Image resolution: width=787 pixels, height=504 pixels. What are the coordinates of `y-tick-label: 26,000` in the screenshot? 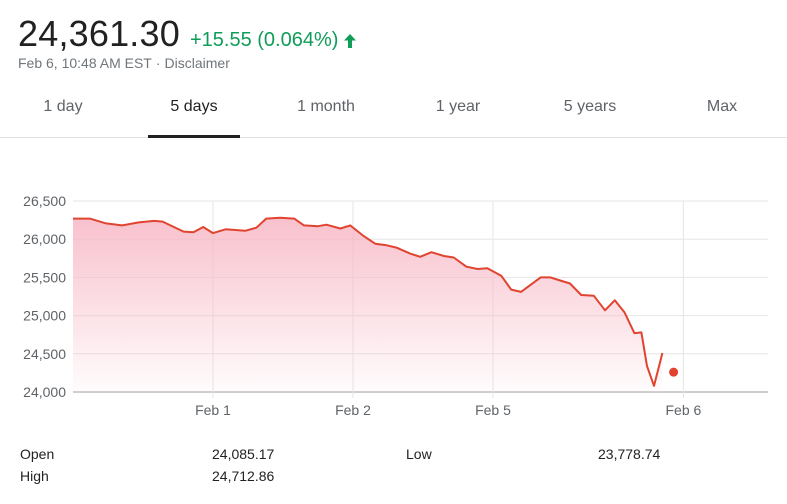 It's located at (44, 239).